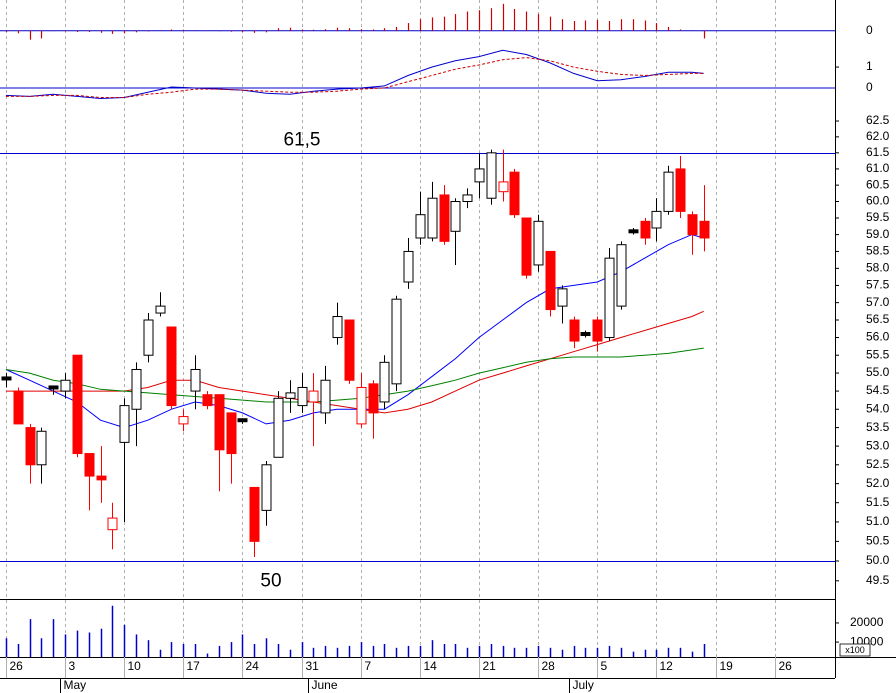  Describe the element at coordinates (878, 268) in the screenshot. I see `y-tick-label: 58.0` at that location.